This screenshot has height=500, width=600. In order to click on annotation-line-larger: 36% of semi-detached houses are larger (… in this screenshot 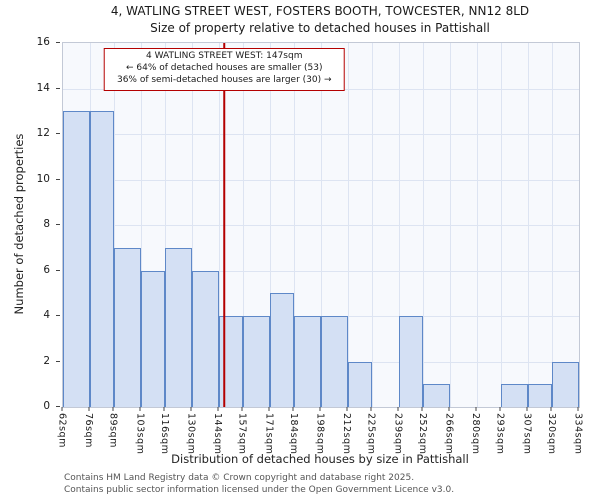, I will do `click(224, 79)`.